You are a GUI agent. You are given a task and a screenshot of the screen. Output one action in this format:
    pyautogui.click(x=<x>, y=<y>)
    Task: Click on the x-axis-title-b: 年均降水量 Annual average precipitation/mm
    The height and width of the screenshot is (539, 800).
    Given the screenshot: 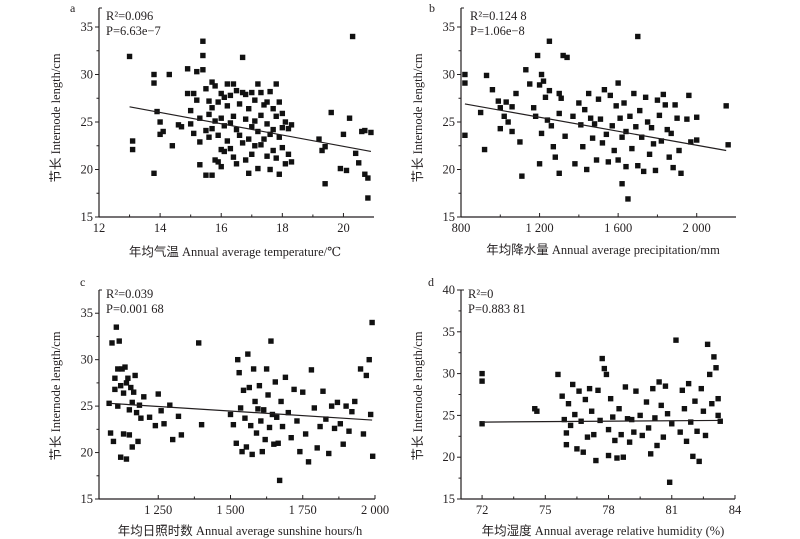 What is the action you would take?
    pyautogui.click(x=603, y=250)
    